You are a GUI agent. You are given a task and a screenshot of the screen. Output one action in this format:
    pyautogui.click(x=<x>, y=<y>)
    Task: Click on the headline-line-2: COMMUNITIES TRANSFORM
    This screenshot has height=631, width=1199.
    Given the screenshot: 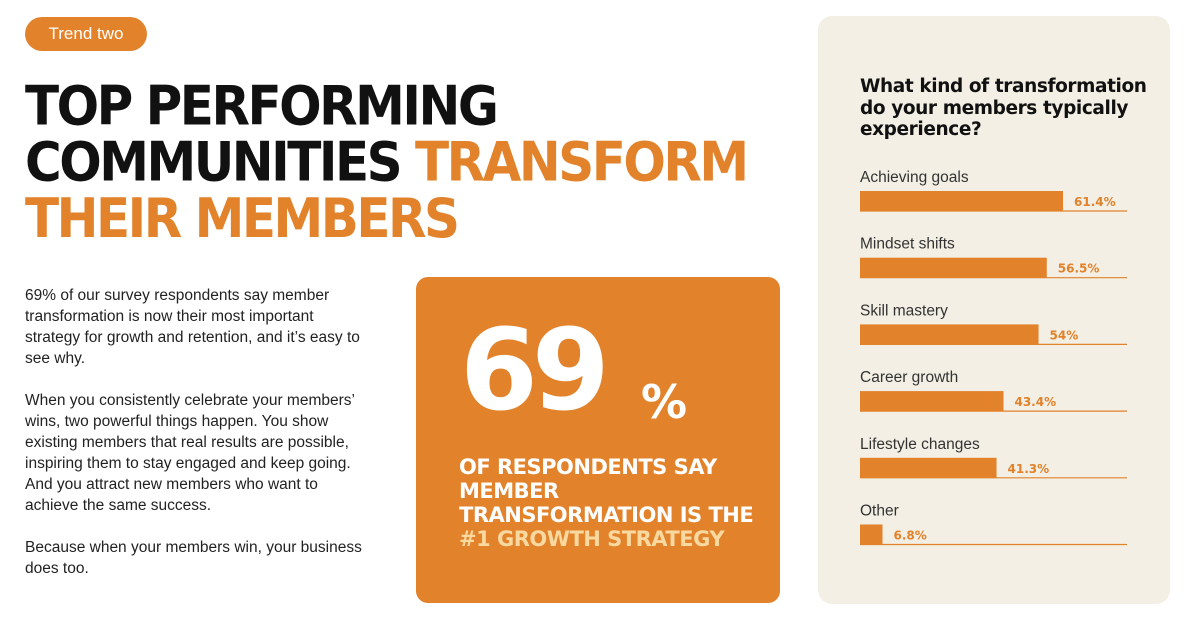 What is the action you would take?
    pyautogui.click(x=415, y=162)
    